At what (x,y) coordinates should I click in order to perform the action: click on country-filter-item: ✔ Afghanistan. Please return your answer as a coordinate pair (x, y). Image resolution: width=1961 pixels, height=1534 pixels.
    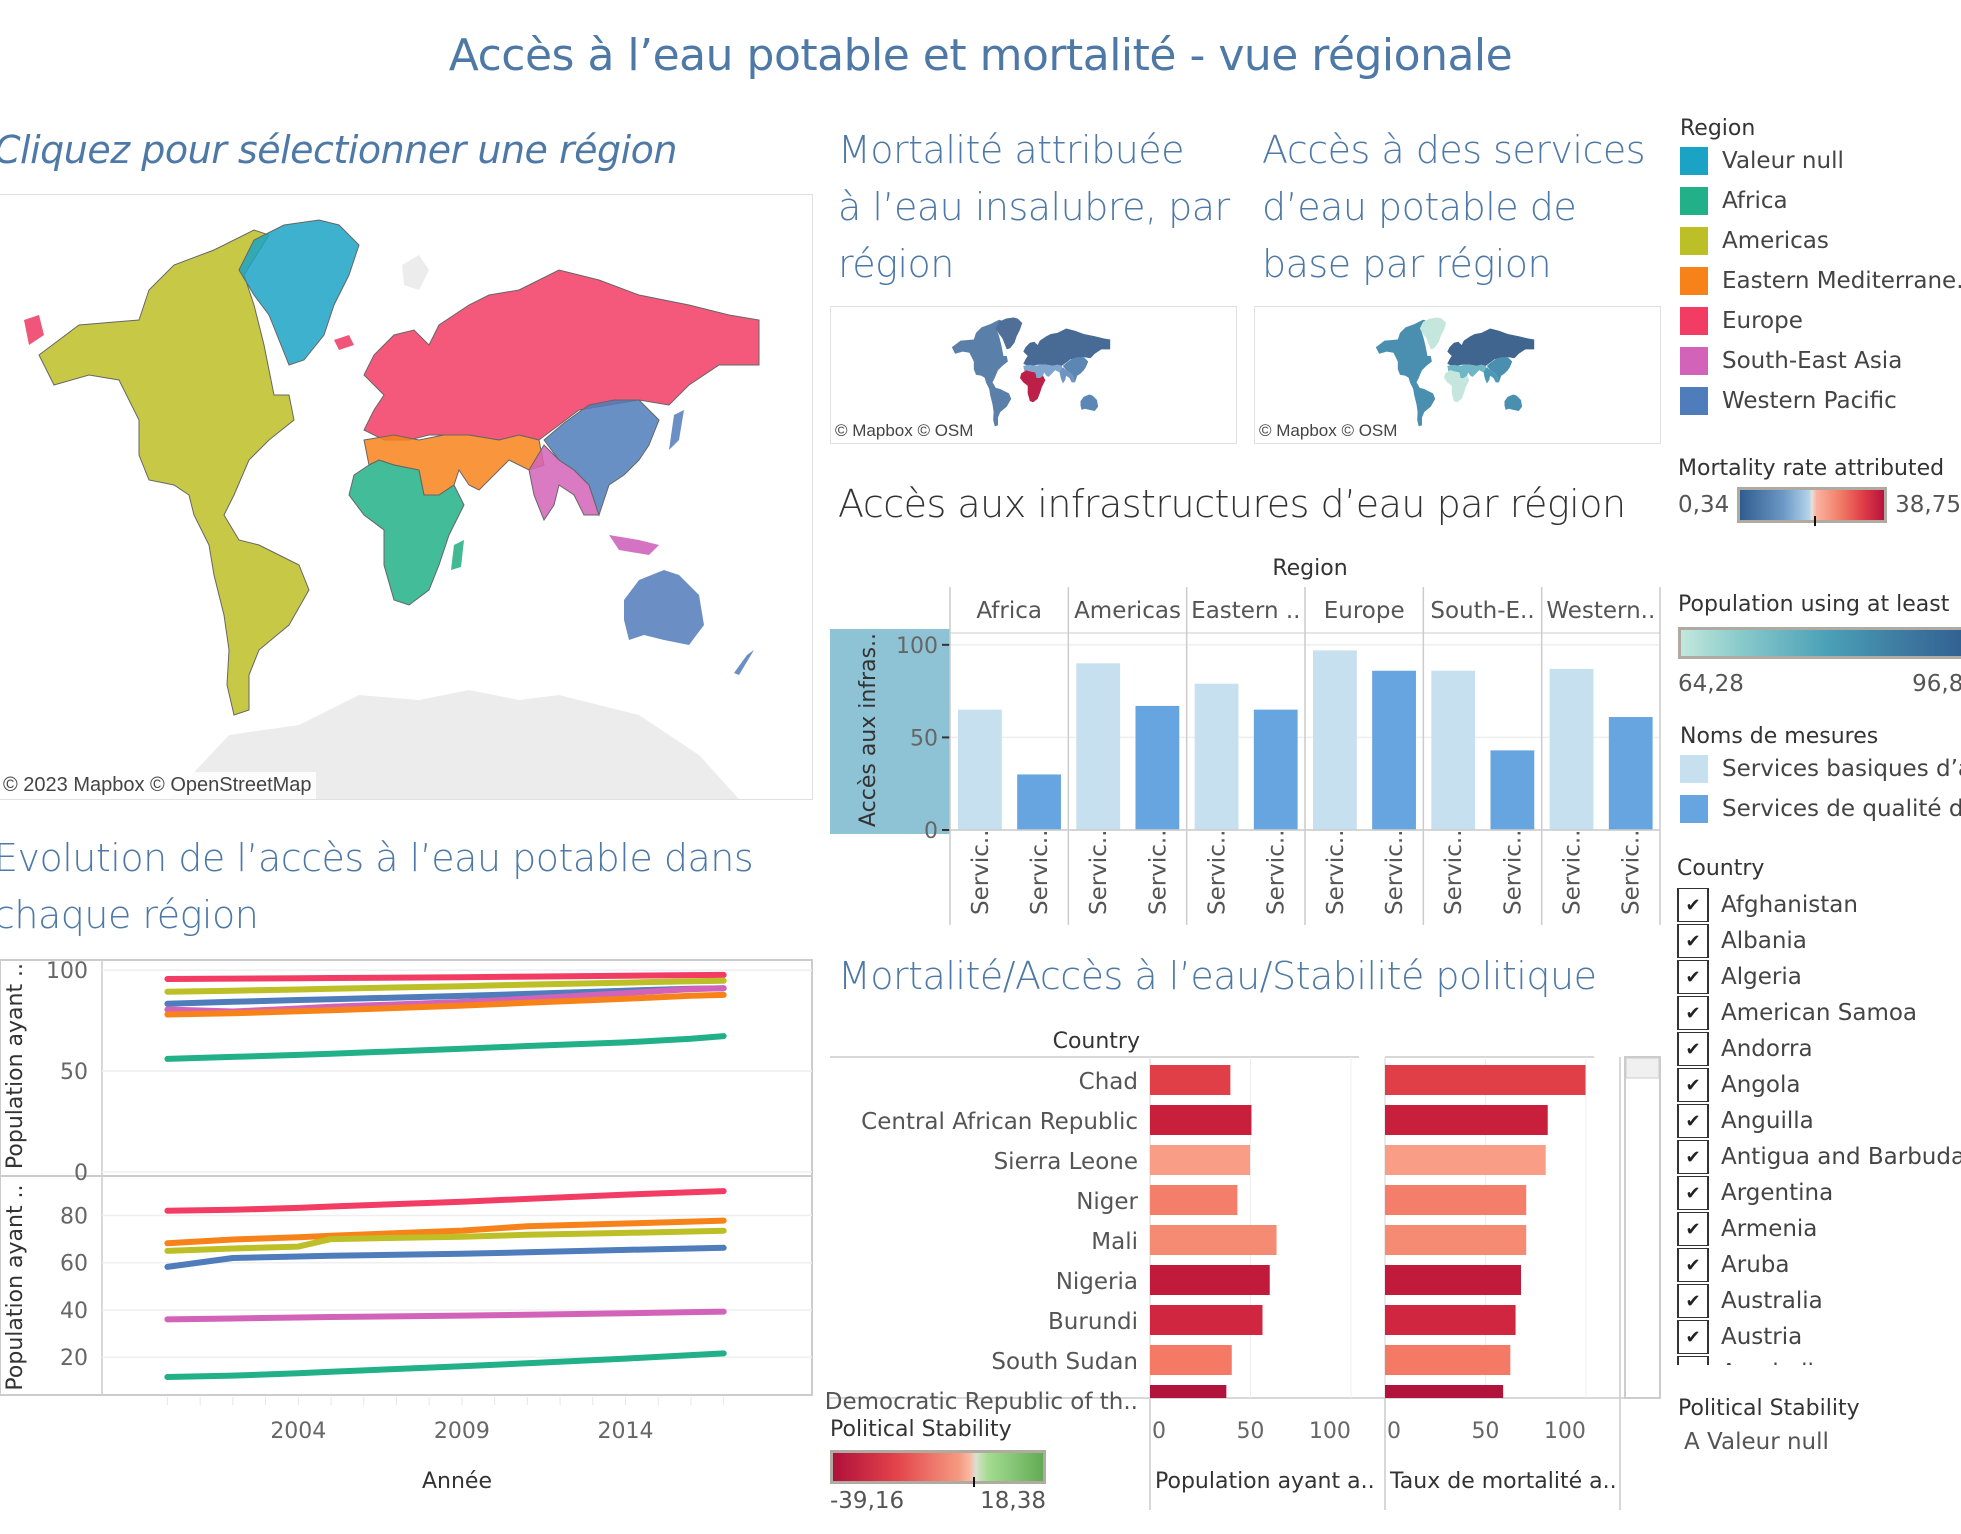
    Looking at the image, I should click on (1819, 905).